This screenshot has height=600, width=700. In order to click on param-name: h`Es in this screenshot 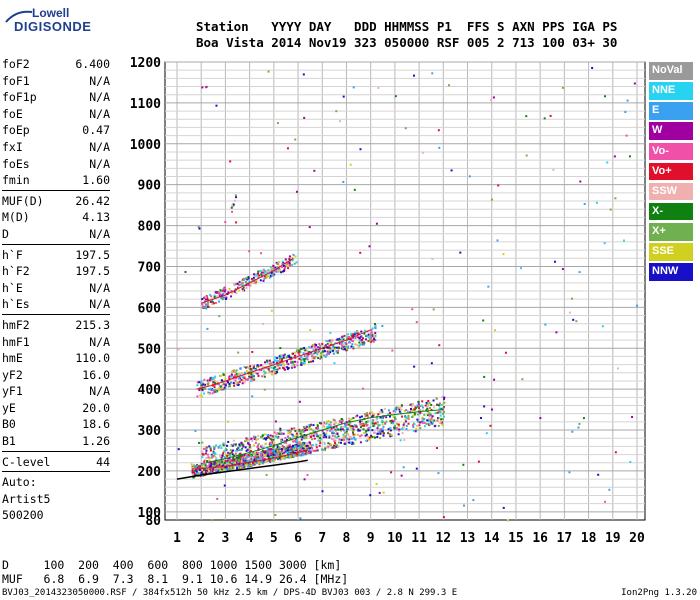, I will do `click(16, 304)`.